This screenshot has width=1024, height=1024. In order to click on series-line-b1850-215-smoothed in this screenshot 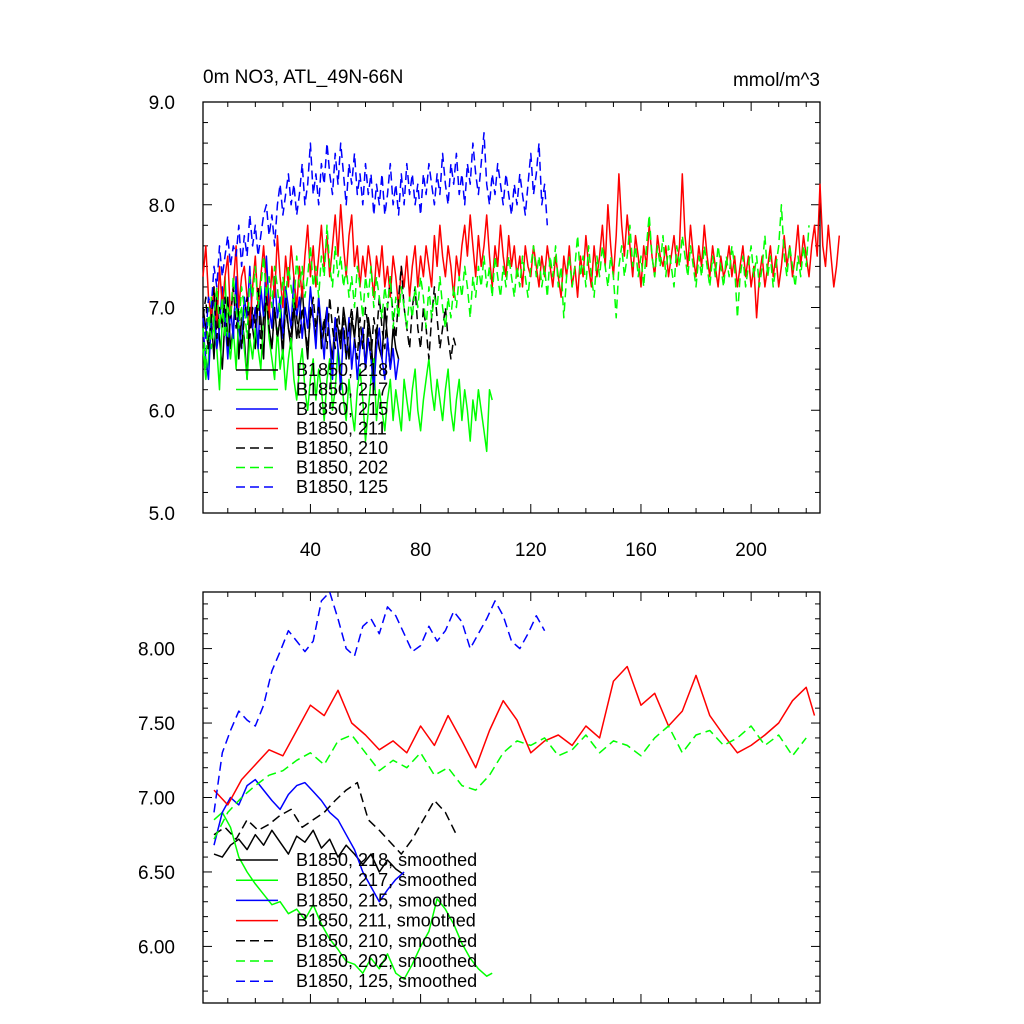, I will do `click(309, 840)`.